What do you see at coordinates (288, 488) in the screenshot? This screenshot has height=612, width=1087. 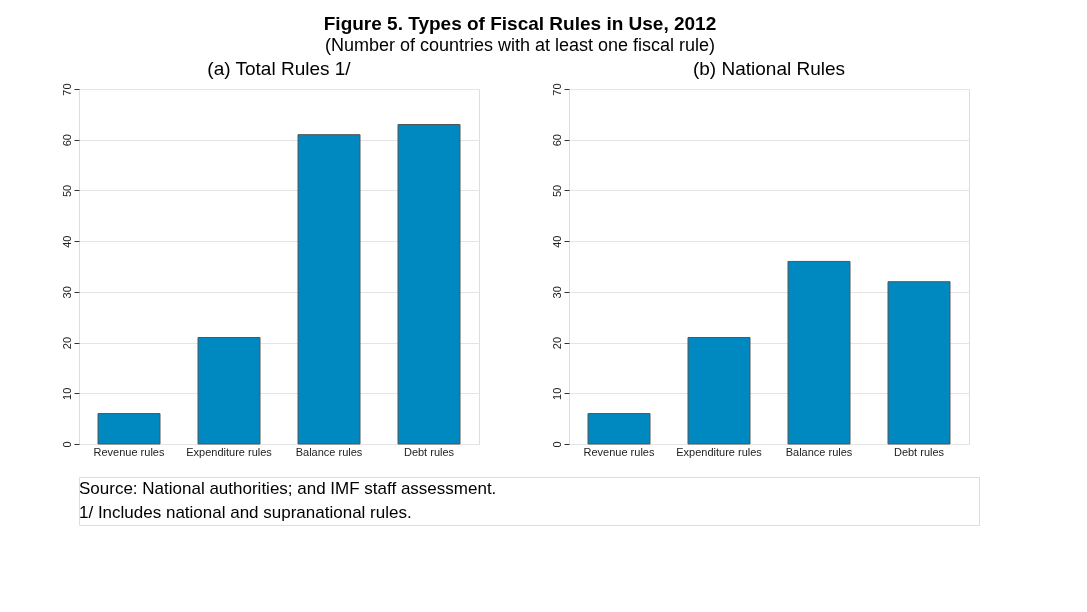 I see `source-note: Source: National authorities; and IMF staff assessment.` at bounding box center [288, 488].